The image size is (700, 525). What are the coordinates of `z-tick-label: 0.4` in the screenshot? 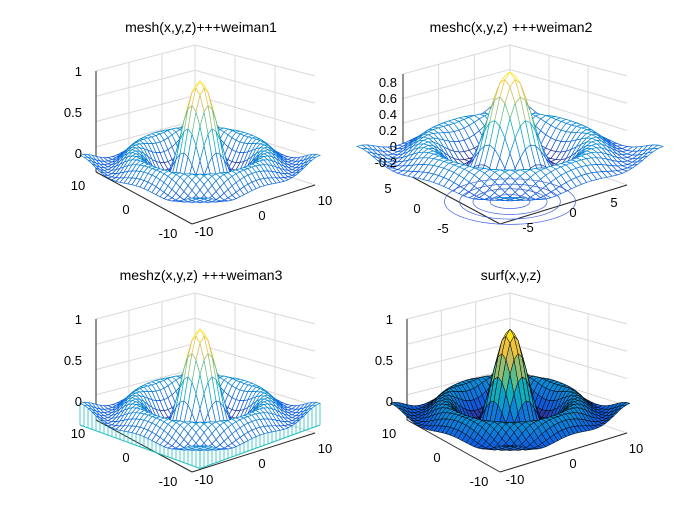 It's located at (388, 114).